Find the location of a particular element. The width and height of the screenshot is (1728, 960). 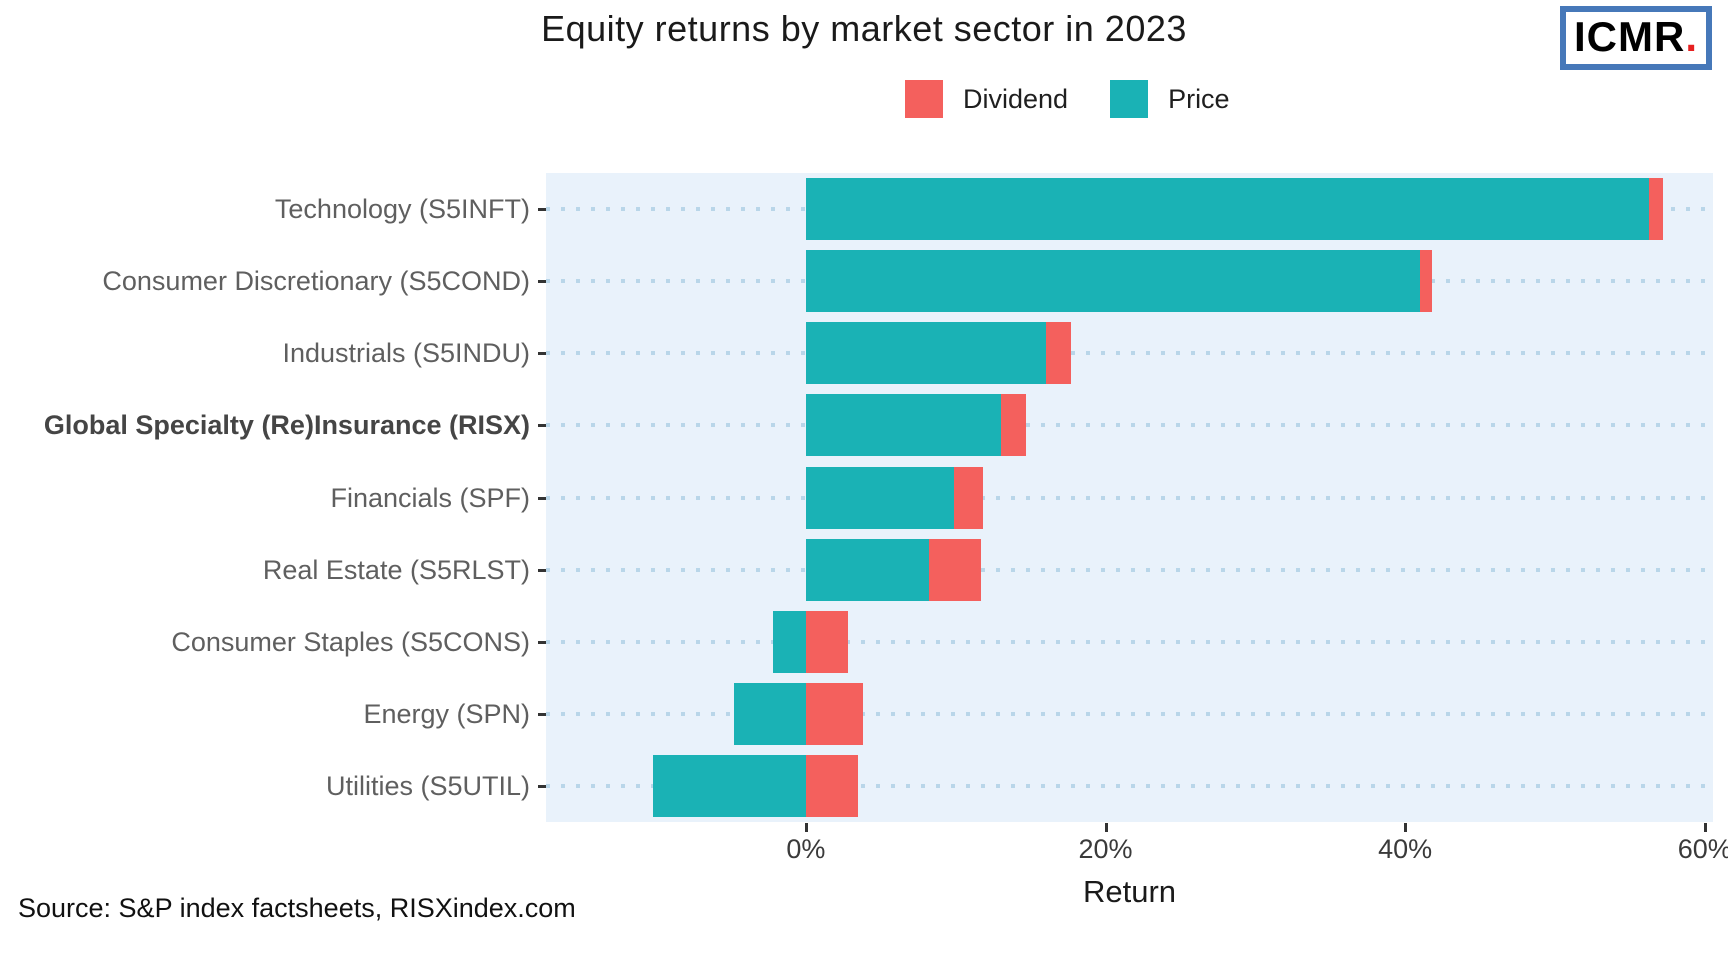

category-label: Global Specialty (Re)Insurance (RISX) is located at coordinates (286, 425).